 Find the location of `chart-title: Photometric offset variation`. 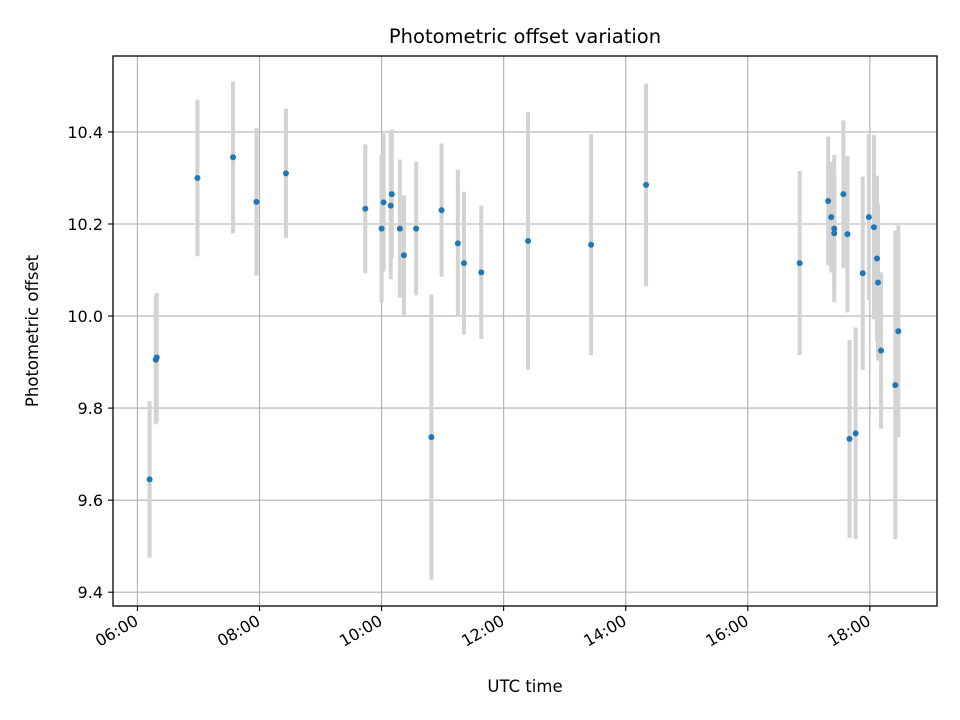

chart-title: Photometric offset variation is located at coordinates (525, 36).